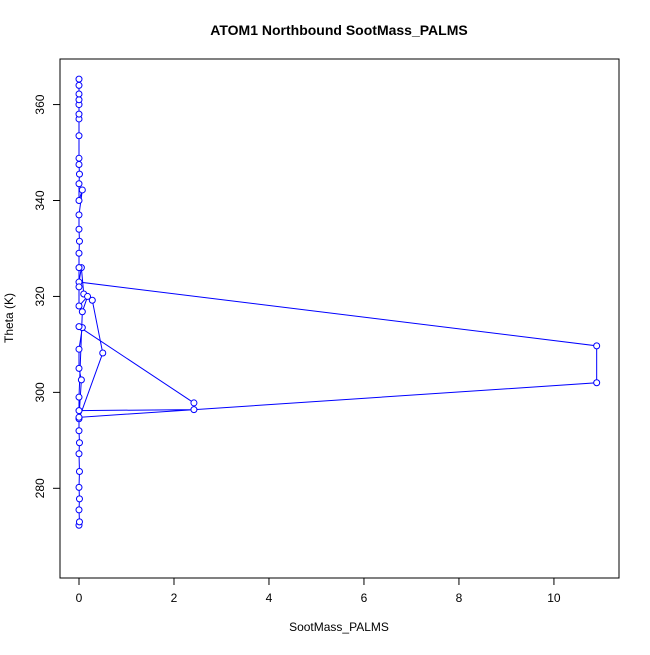 This screenshot has height=655, width=650. What do you see at coordinates (554, 598) in the screenshot?
I see `x-tick-label: 10` at bounding box center [554, 598].